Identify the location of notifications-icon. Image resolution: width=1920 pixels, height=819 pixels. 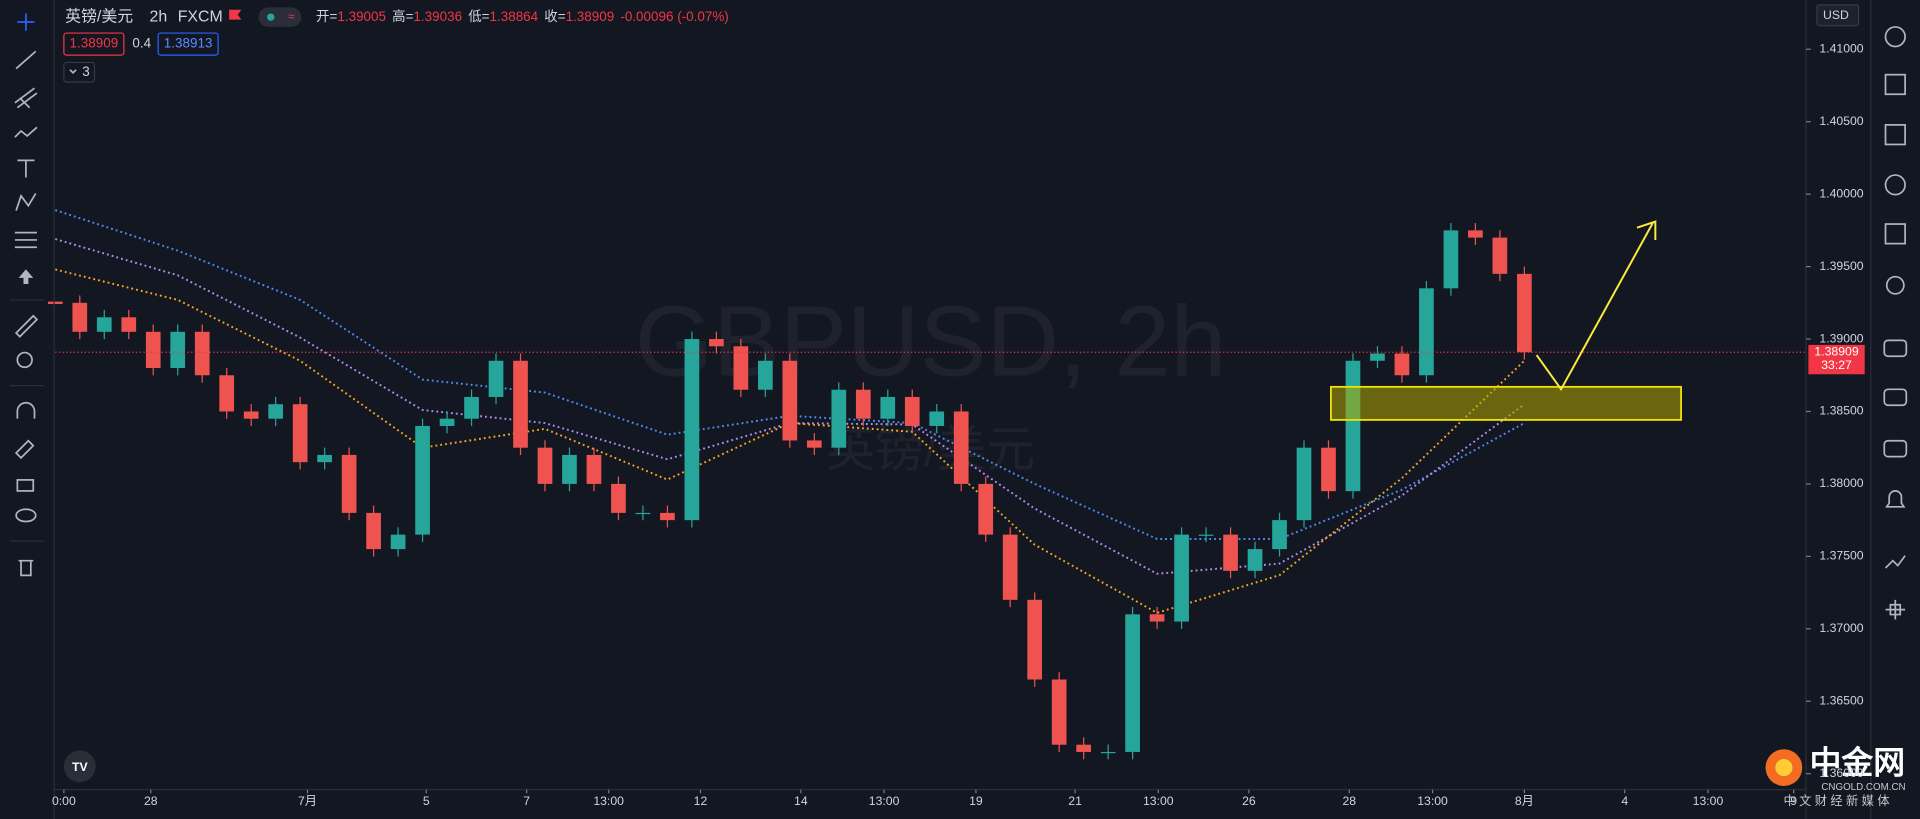
(1895, 499).